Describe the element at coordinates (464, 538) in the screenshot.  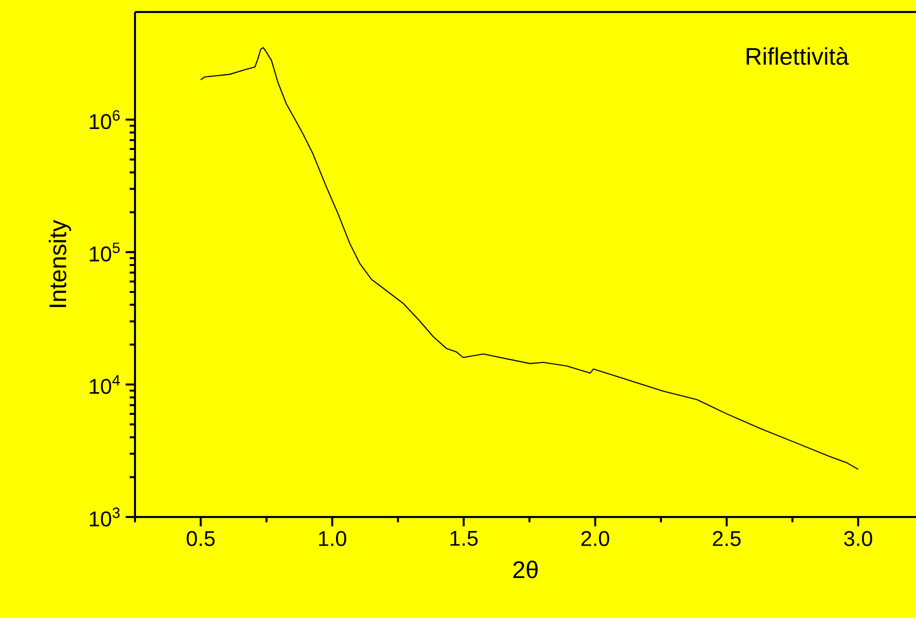
I see `x-tick-label: 1.5` at that location.